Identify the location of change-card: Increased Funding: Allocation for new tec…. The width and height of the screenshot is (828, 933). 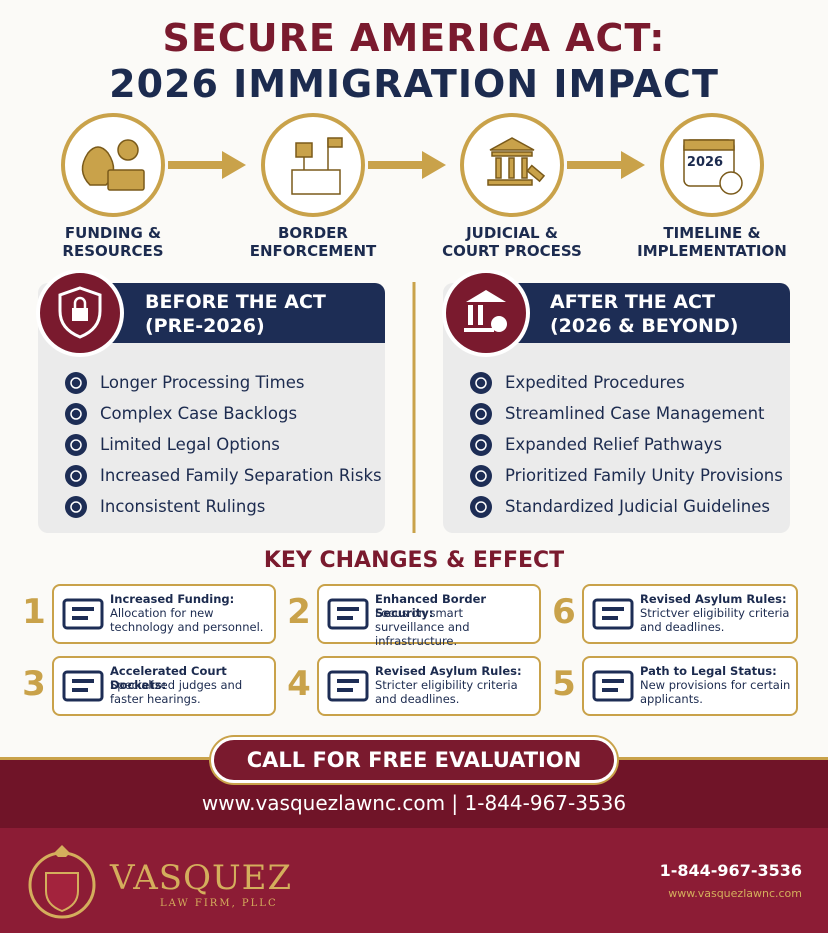
(164, 614).